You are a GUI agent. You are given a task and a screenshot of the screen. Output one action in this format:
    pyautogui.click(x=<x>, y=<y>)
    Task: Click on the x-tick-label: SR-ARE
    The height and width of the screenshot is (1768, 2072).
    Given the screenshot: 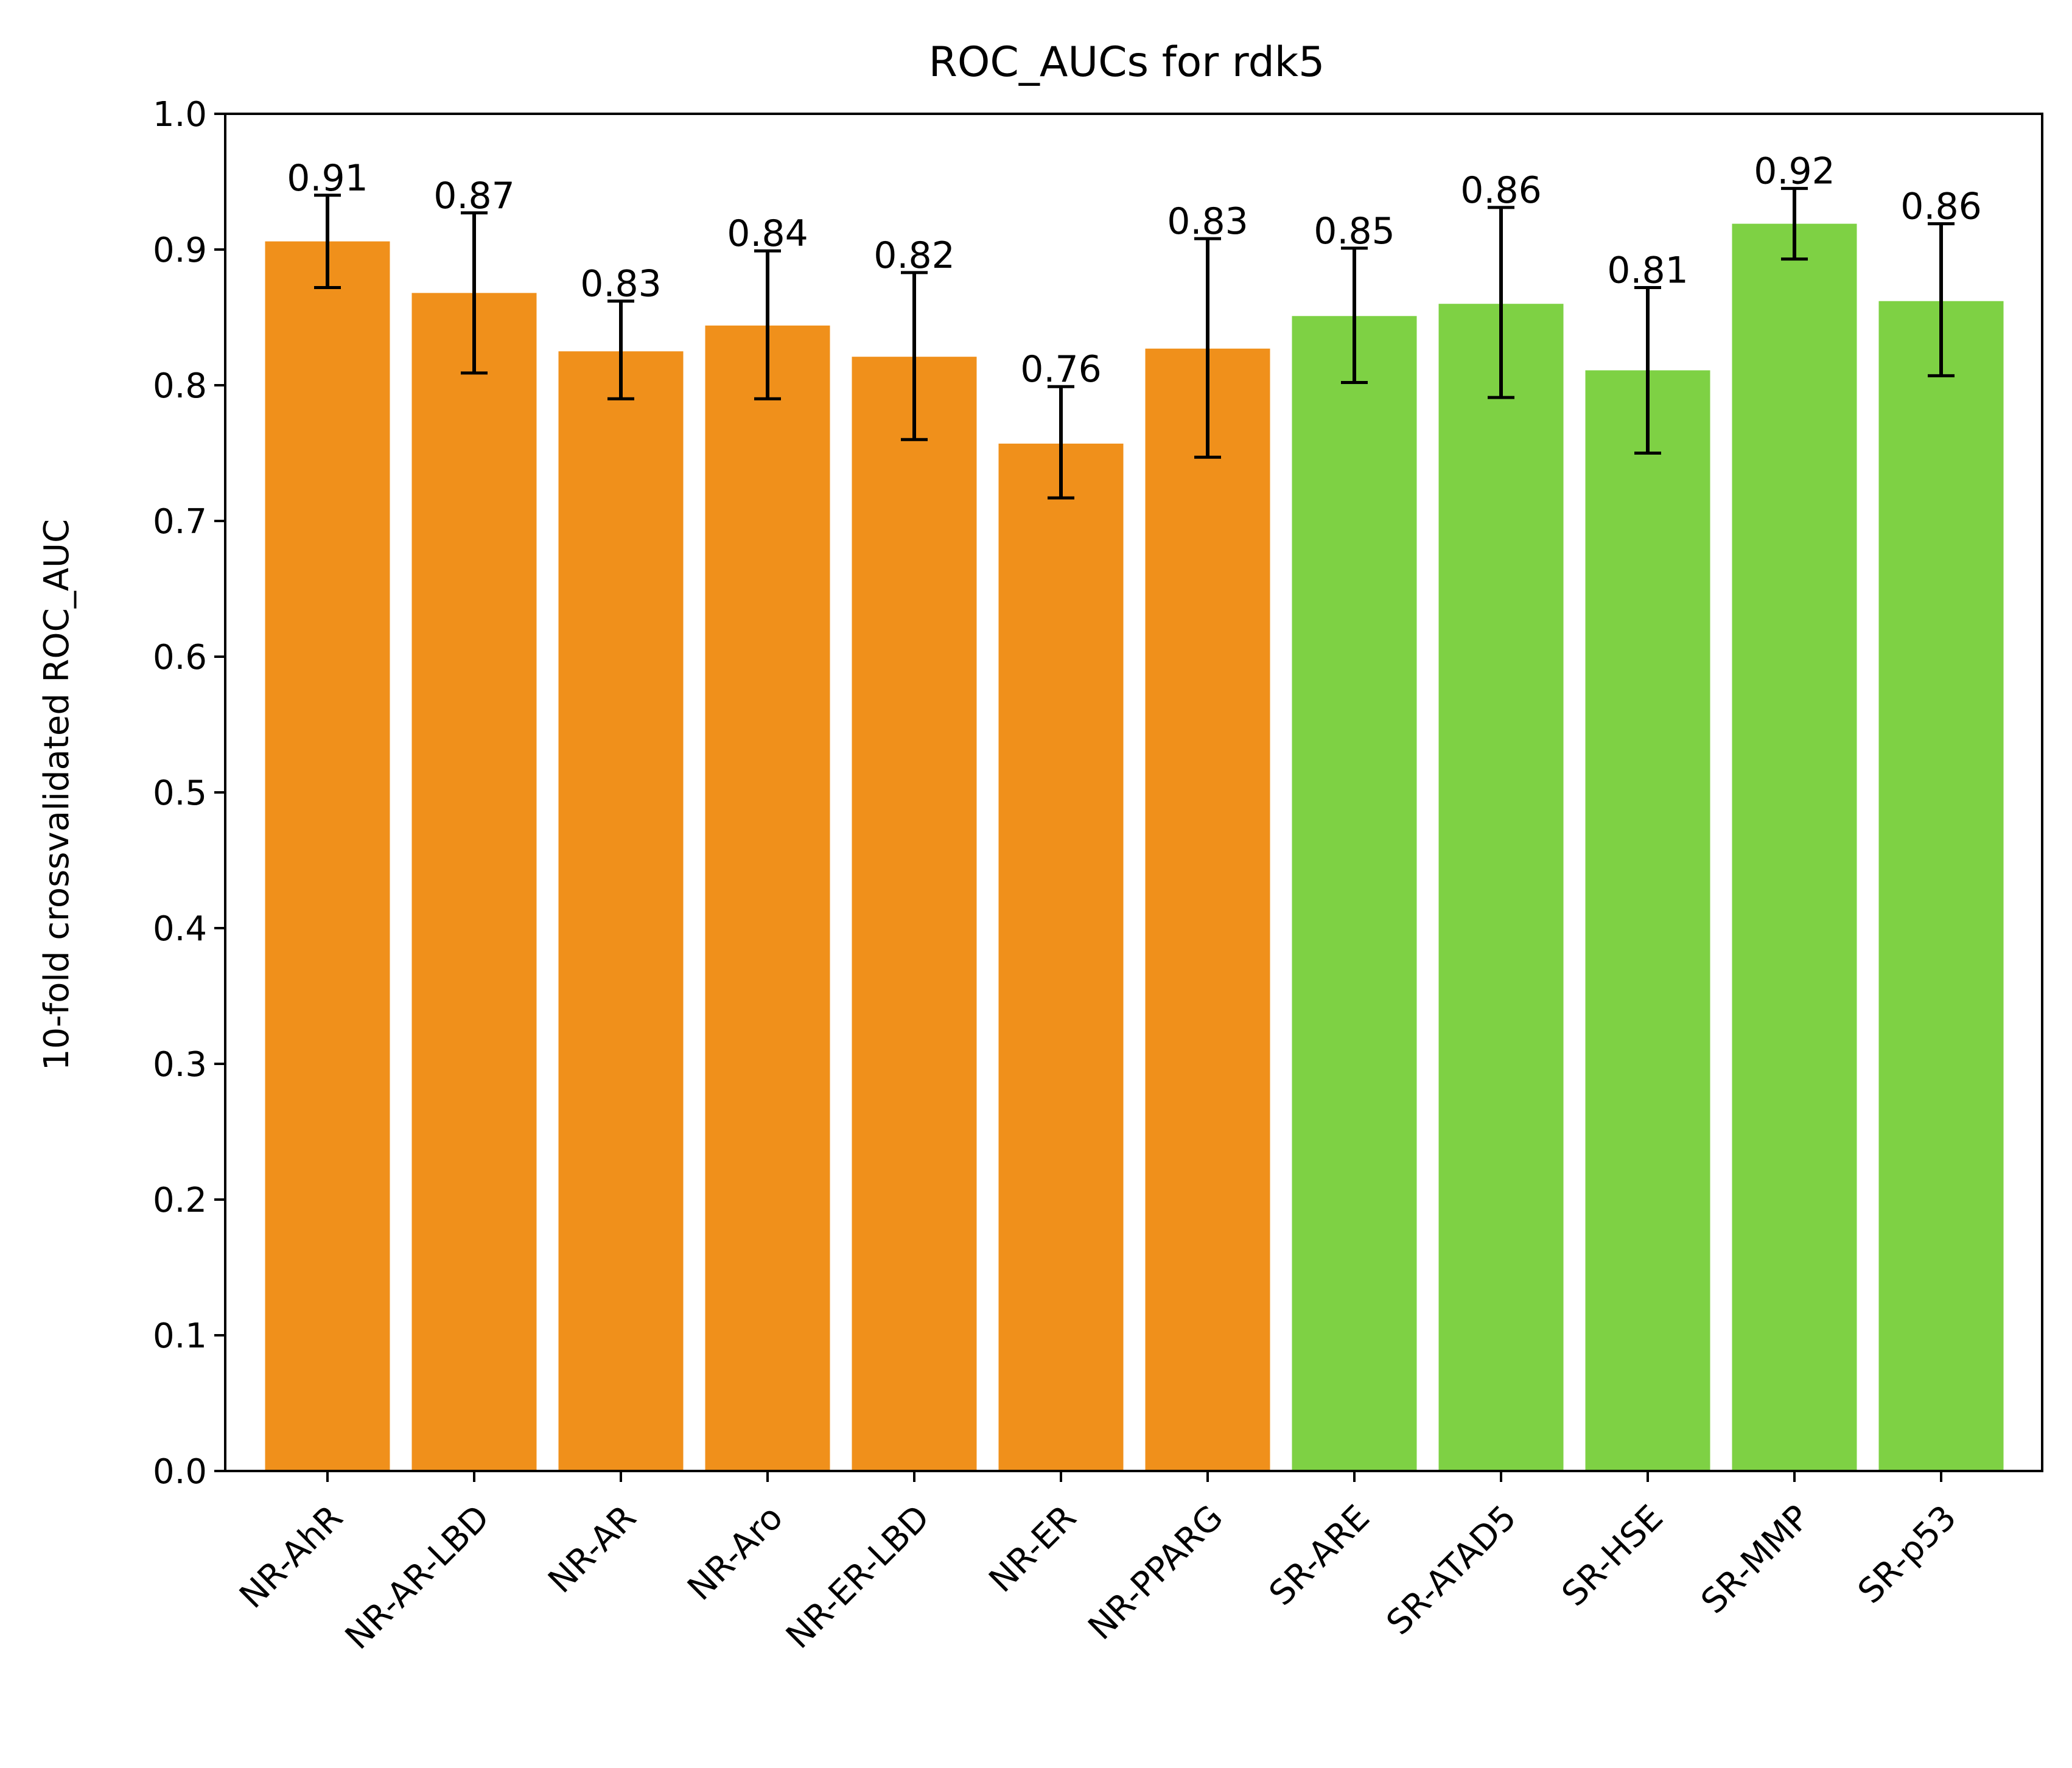 What is the action you would take?
    pyautogui.click(x=1319, y=1555)
    